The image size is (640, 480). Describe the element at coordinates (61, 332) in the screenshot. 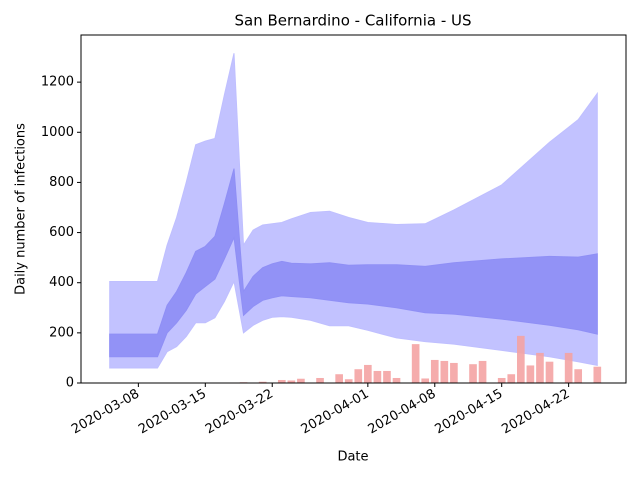

I see `y-tick-label: 200` at that location.